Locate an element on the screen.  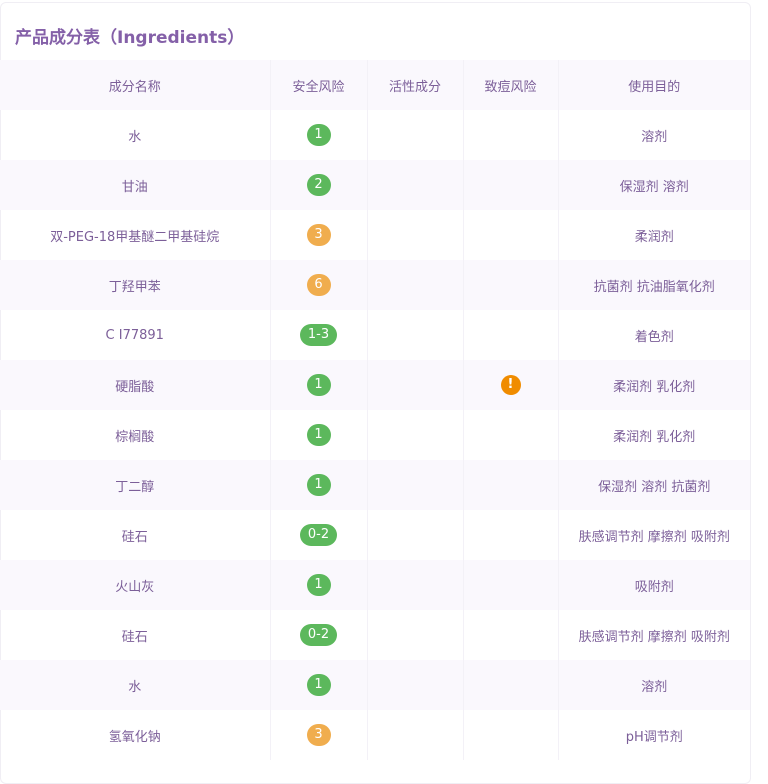
header-active: 活性成分 is located at coordinates (415, 85).